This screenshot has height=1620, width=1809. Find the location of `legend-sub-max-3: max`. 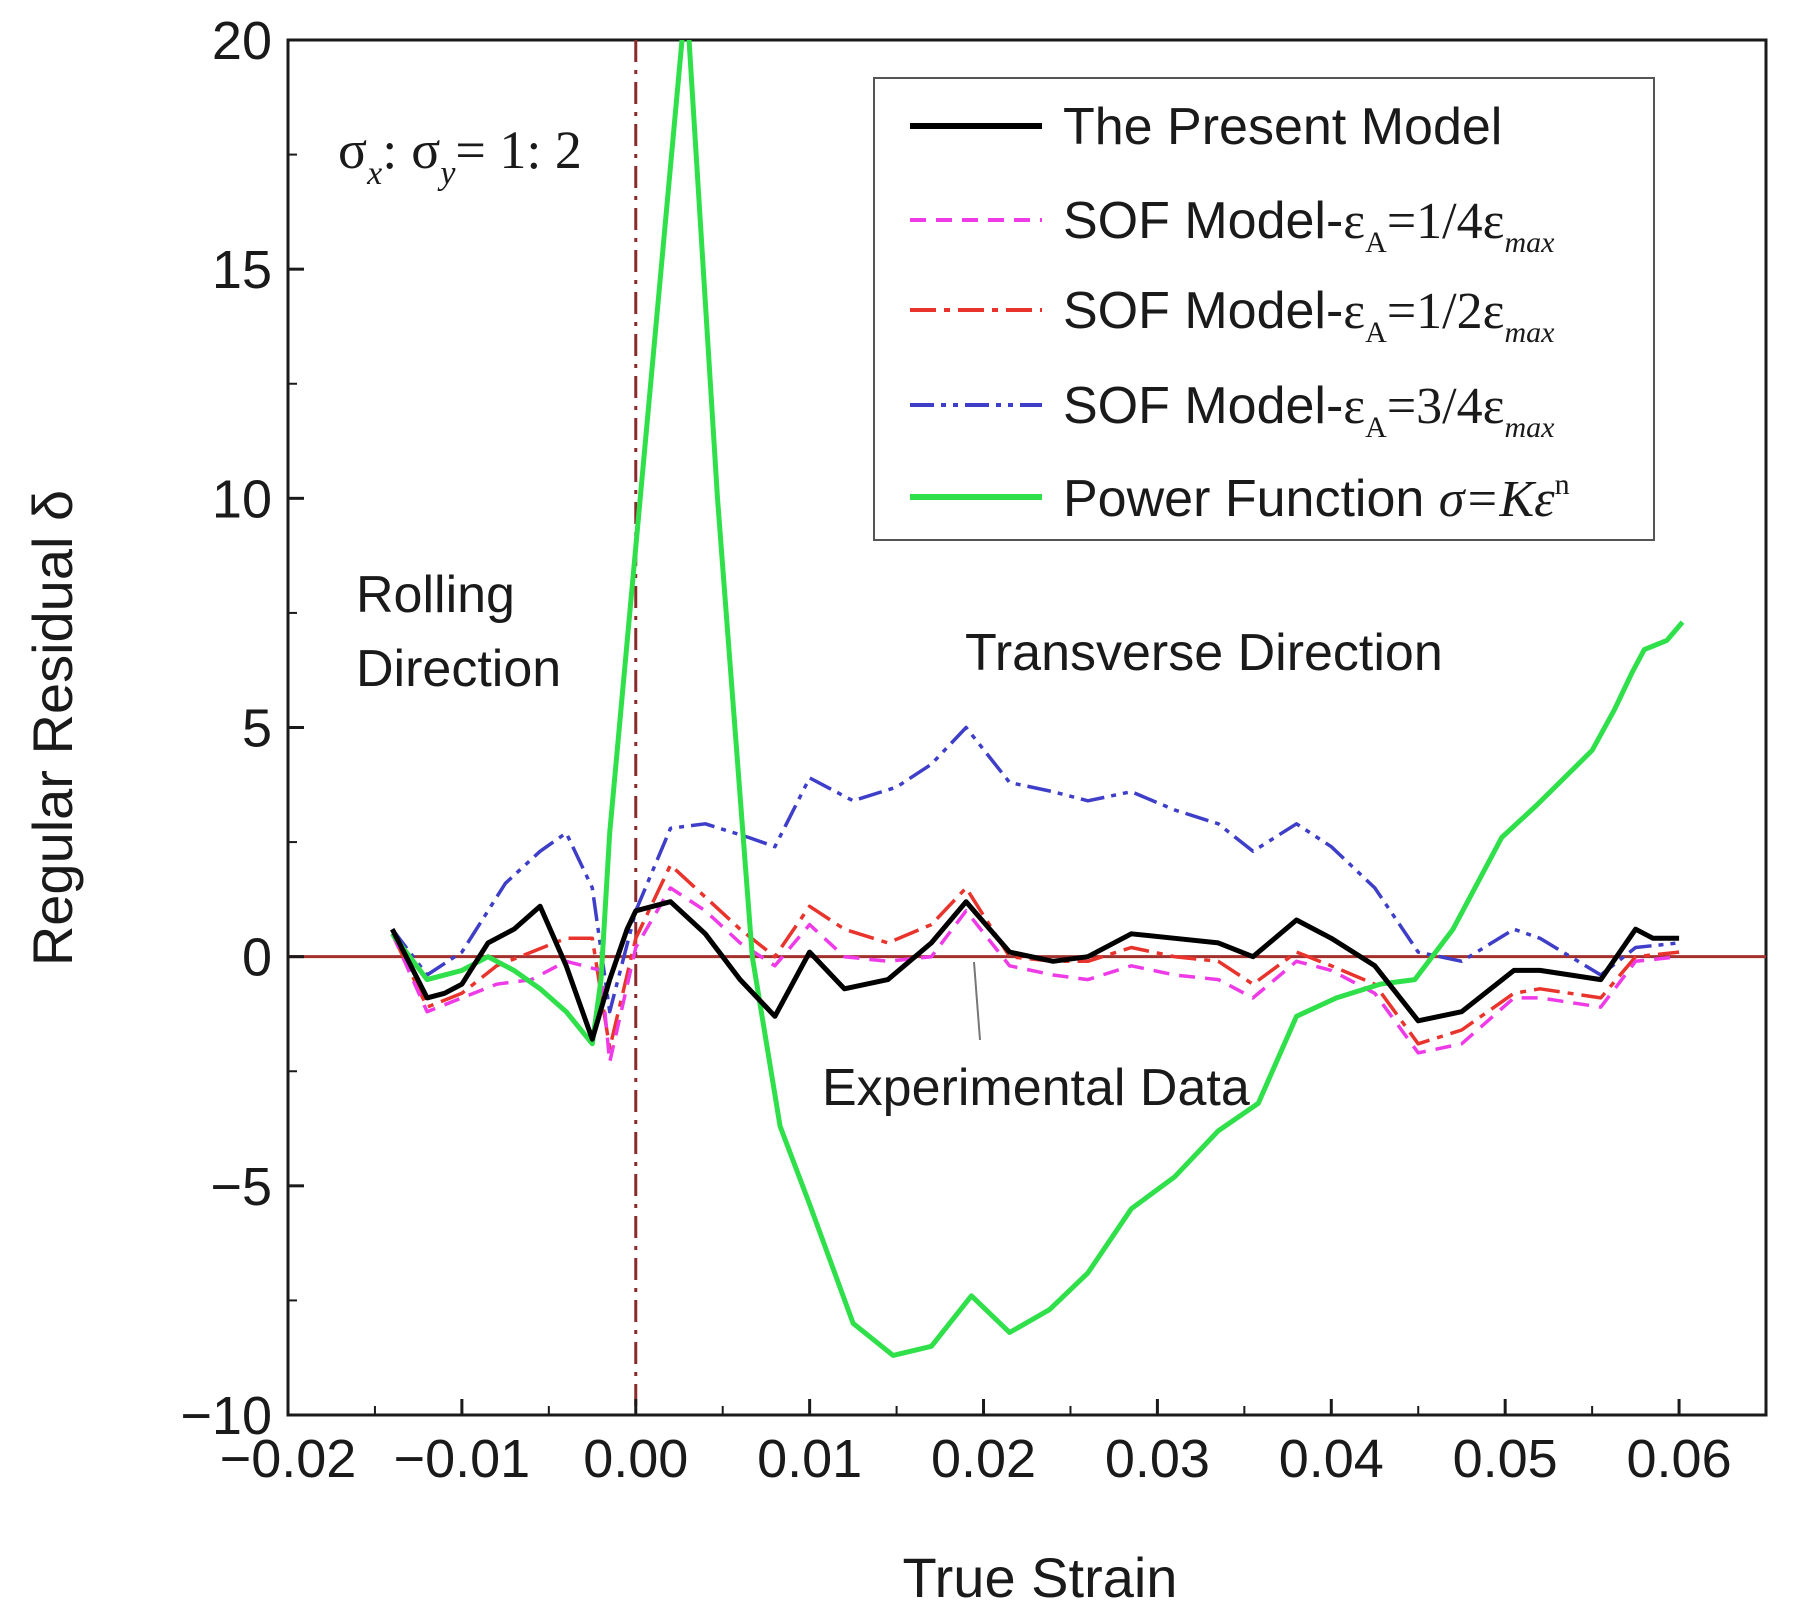

legend-sub-max-3: max is located at coordinates (1529, 427).